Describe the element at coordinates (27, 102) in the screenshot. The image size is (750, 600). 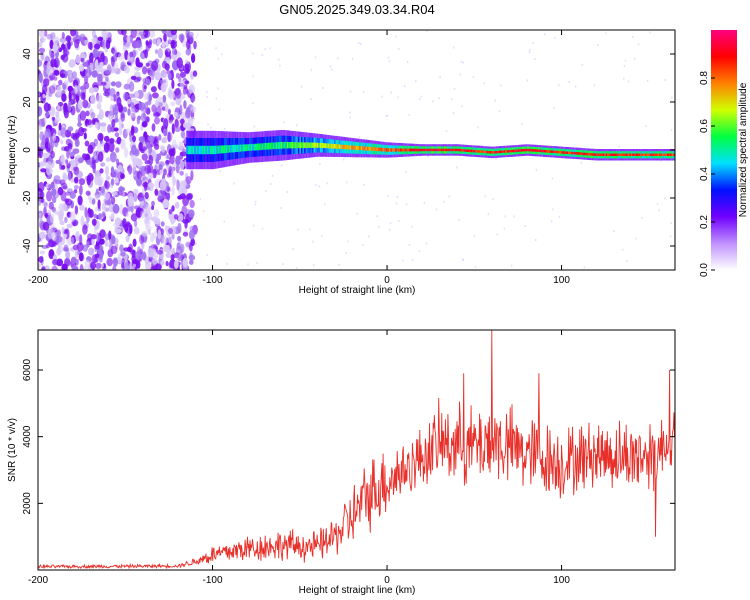
I see `y-tick-label: 20` at that location.